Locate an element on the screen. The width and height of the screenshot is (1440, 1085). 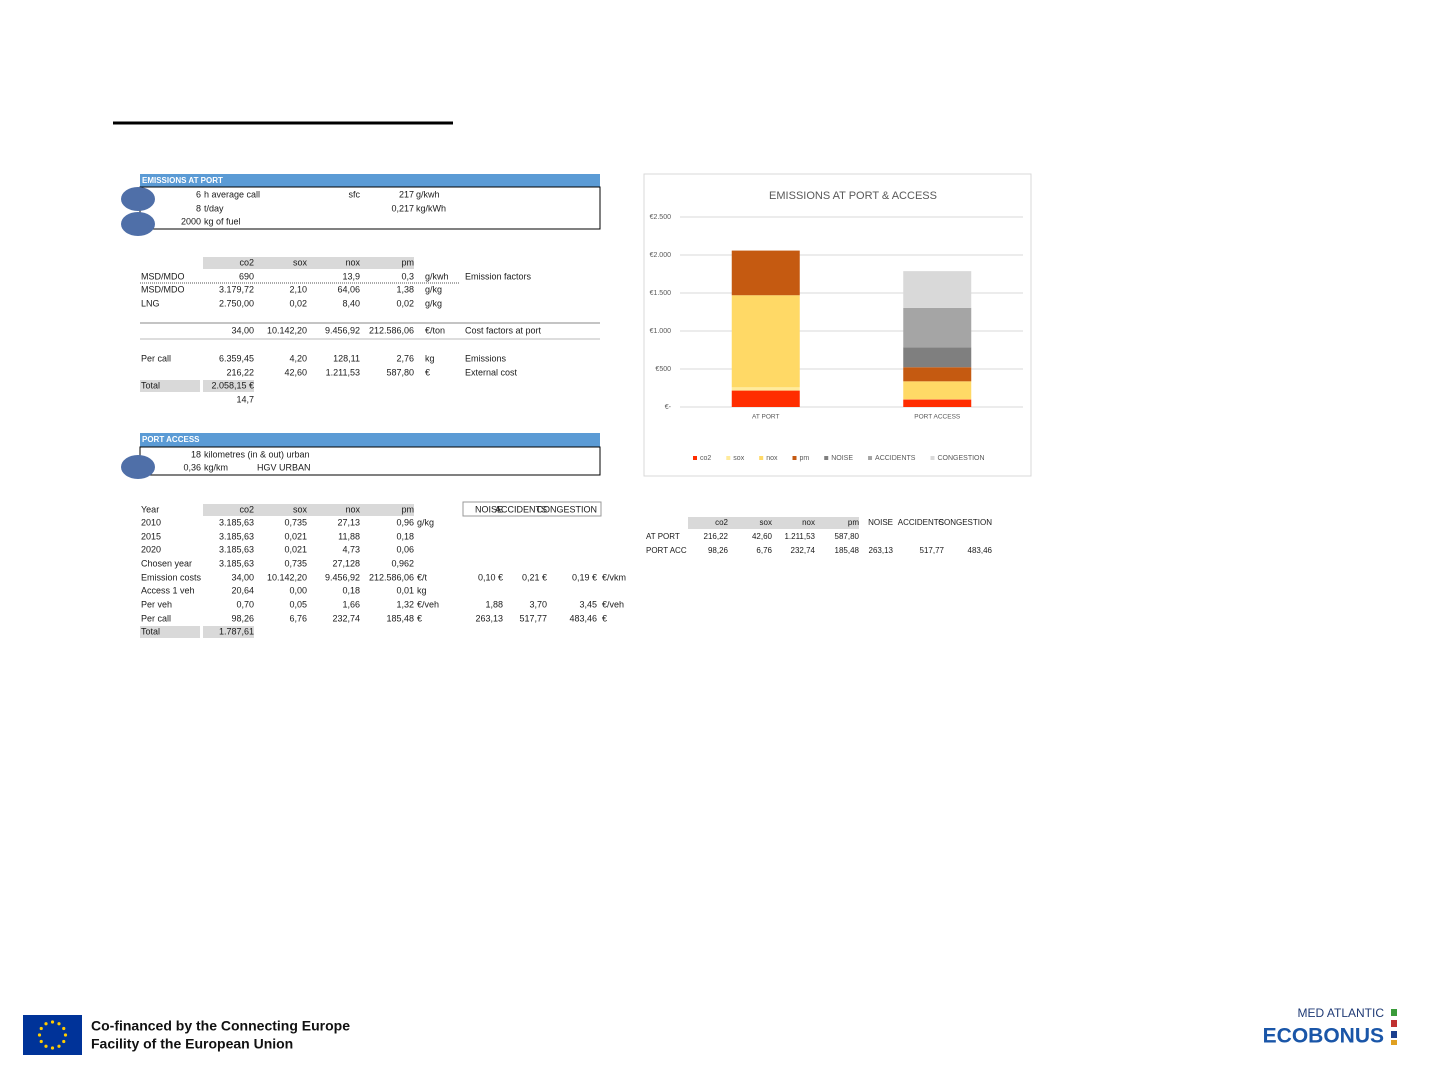
table-cell: Total is located at coordinates (150, 385).